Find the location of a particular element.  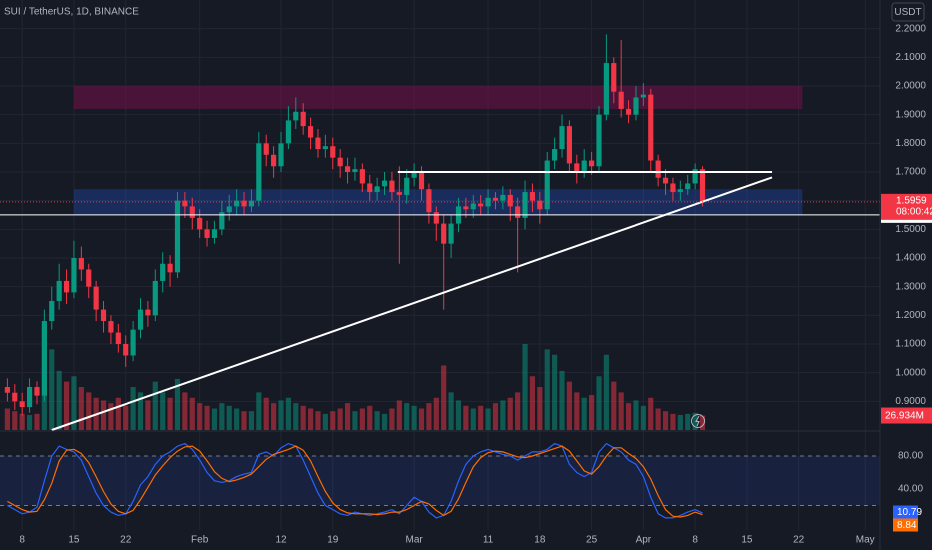

x-tick-label: May is located at coordinates (865, 540).